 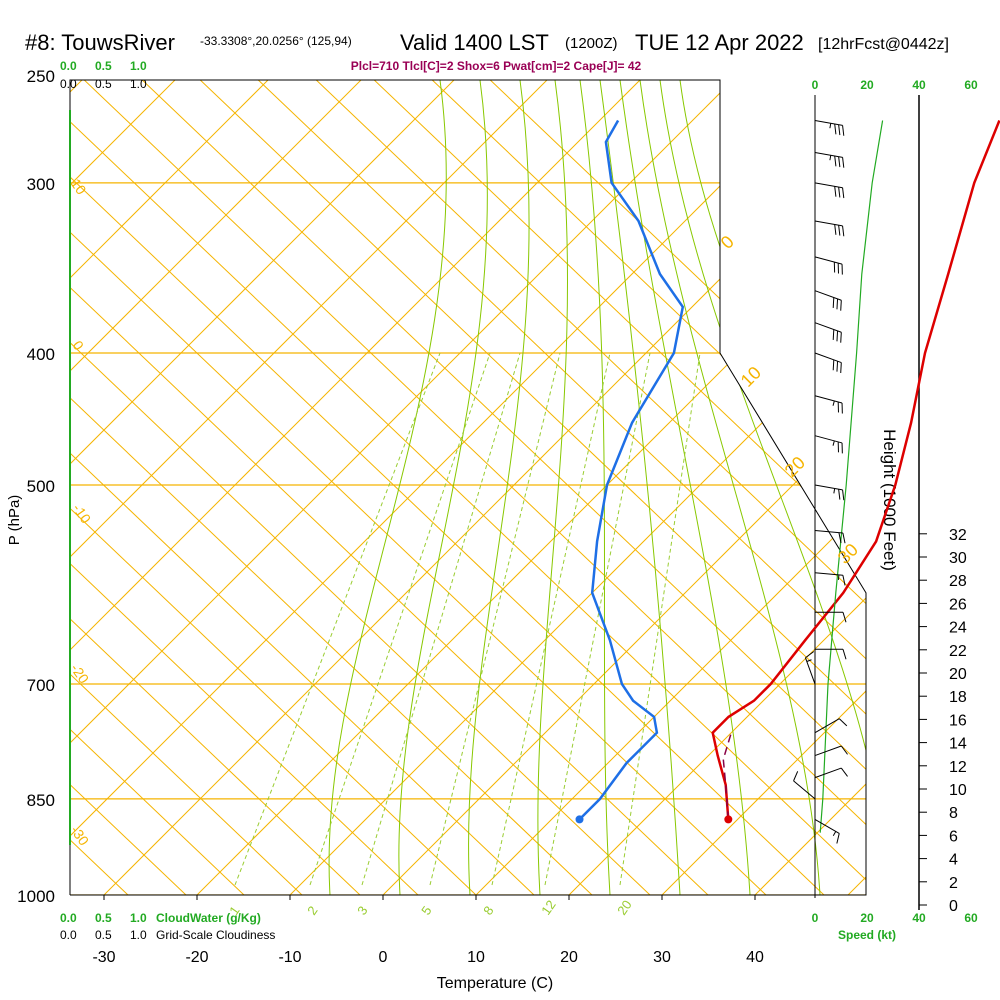 I want to click on height-tick-label: 30, so click(x=958, y=558).